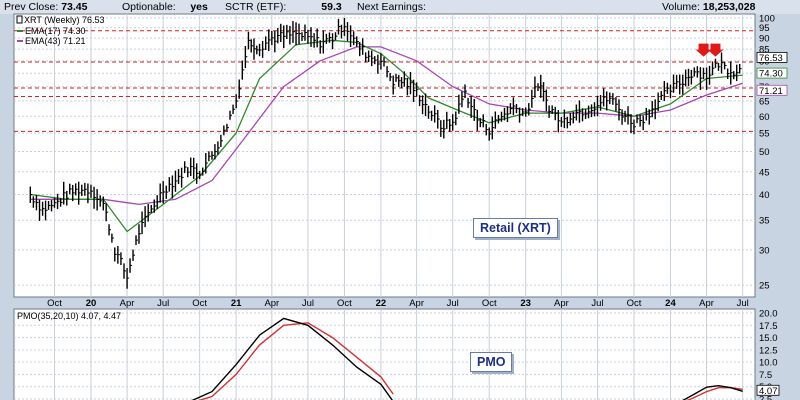 This screenshot has height=400, width=800. Describe the element at coordinates (256, 7) in the screenshot. I see `sctr-label: SCTR (ETF):` at that location.